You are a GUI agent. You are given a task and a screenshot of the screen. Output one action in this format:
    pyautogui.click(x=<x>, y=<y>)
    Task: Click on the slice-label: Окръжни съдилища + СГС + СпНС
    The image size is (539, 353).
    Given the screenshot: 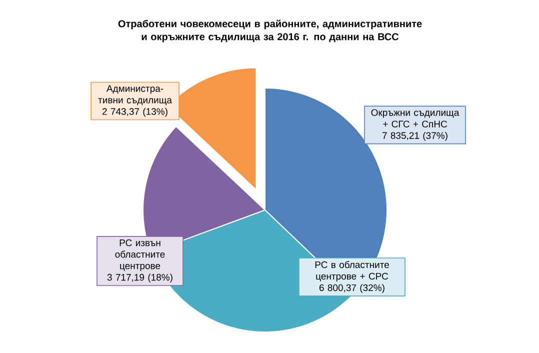 What is the action you would take?
    pyautogui.click(x=415, y=118)
    